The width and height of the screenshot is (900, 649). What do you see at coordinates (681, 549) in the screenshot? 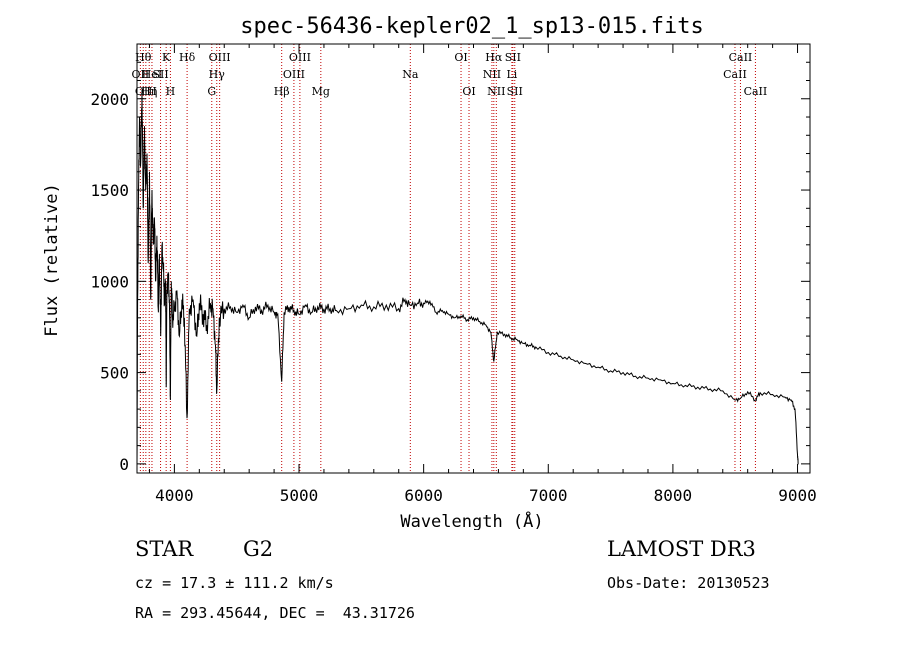
I see `survey-name: LAMOST DR3` at bounding box center [681, 549].